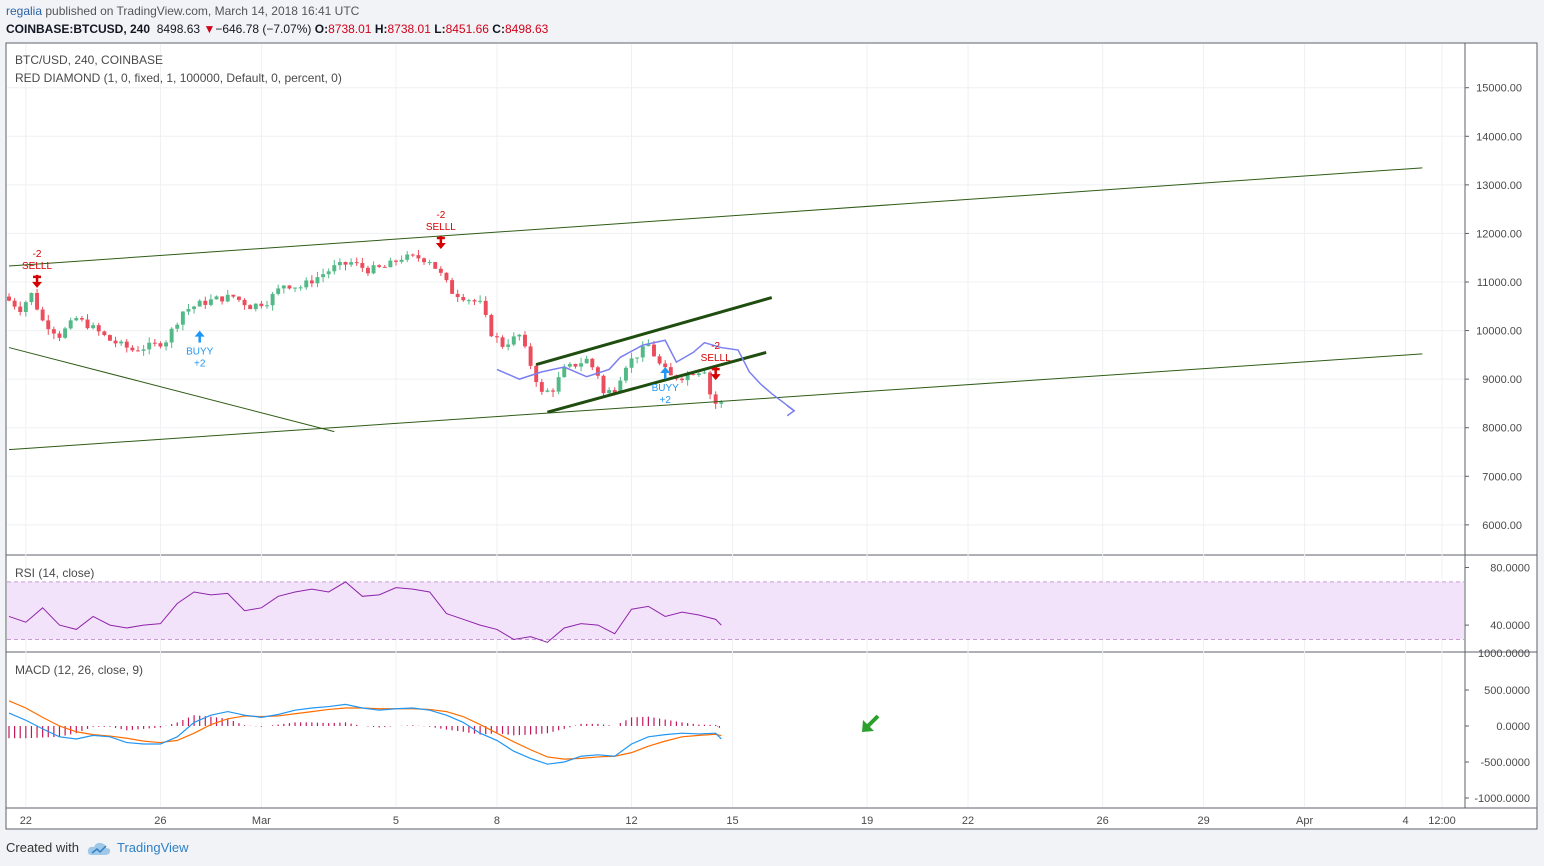 The image size is (1544, 866). I want to click on macd-legend: MACD (12, 26, close, 9), so click(79, 670).